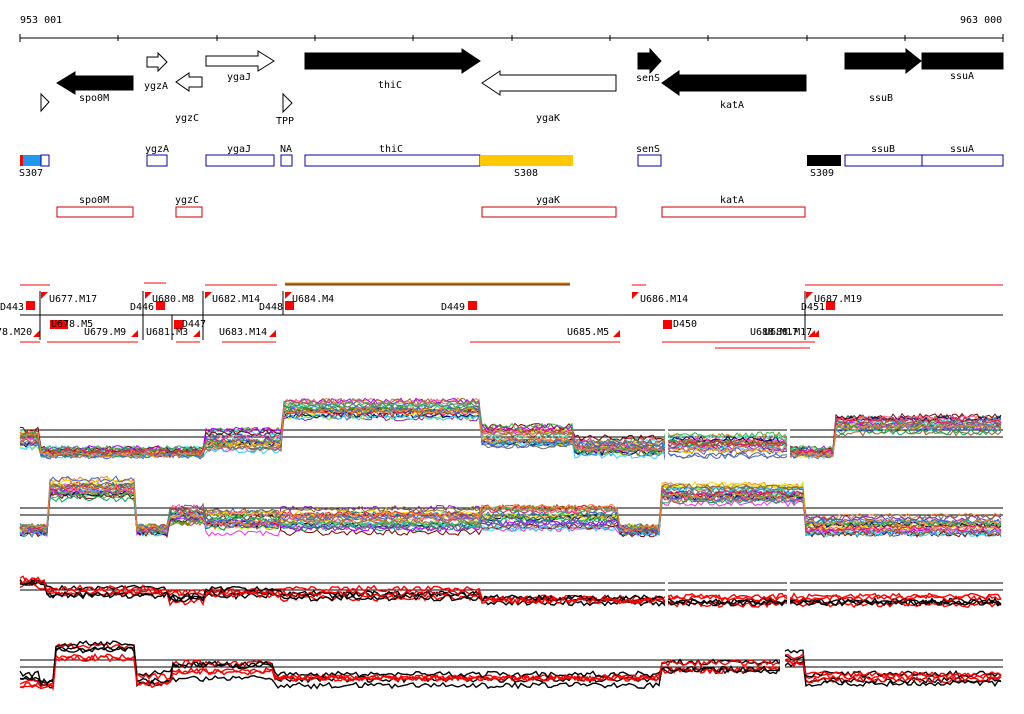 The image size is (1024, 714). What do you see at coordinates (664, 299) in the screenshot?
I see `upper-feature-label: U686.M14` at bounding box center [664, 299].